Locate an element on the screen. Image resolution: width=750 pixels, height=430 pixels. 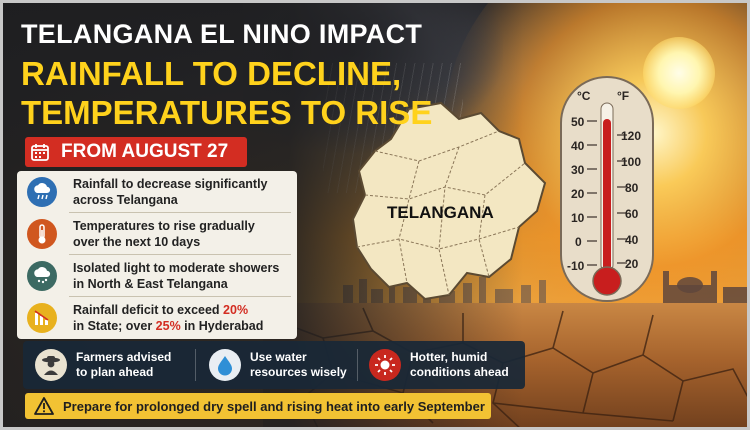
fahrenheit-tick: 80 is located at coordinates (632, 188).